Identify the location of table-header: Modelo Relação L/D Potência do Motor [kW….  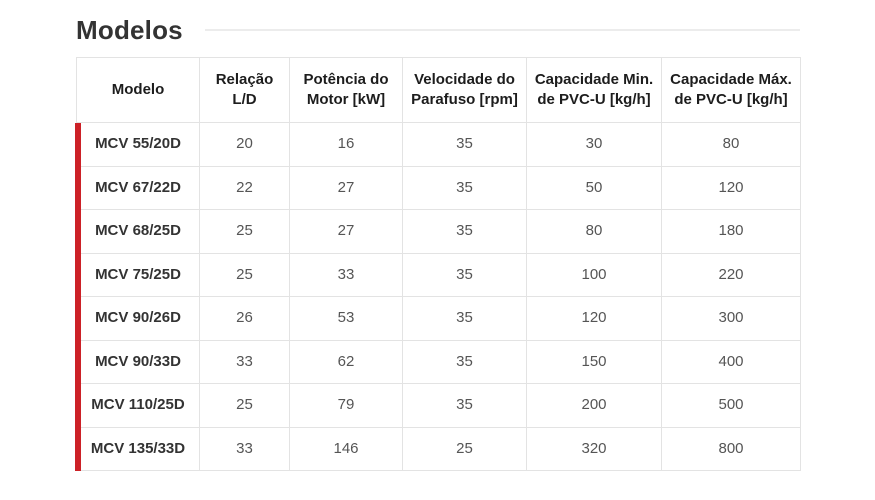
(438, 90).